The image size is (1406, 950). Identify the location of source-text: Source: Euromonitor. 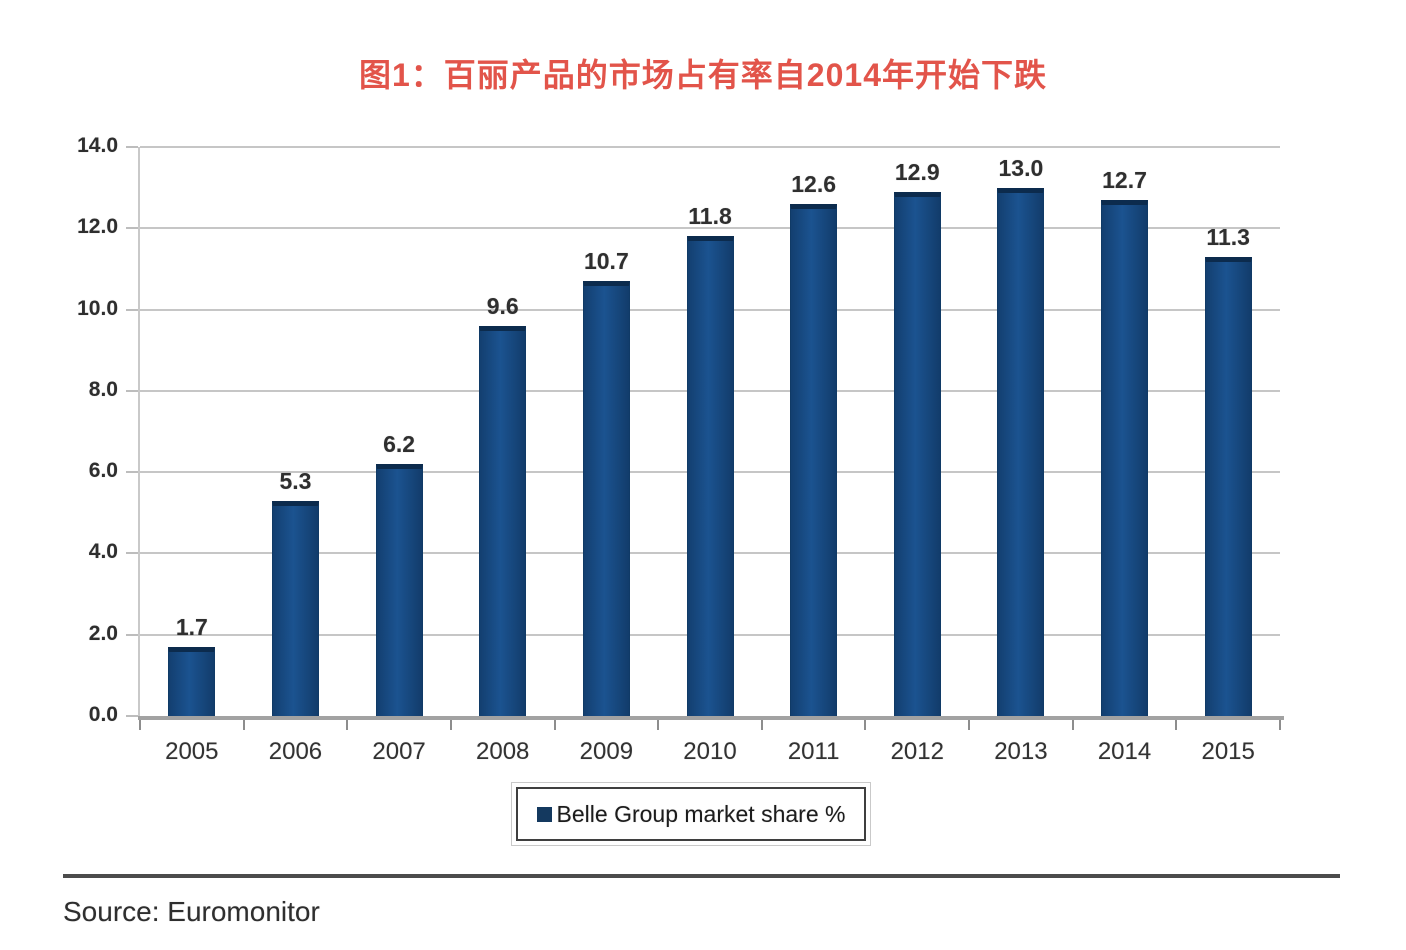
(191, 911).